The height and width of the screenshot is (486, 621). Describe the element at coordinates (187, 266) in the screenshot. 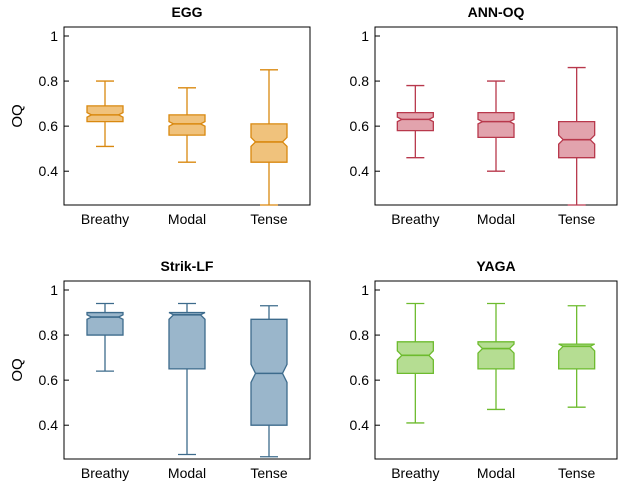

I see `chart-title: Strik-LF` at that location.